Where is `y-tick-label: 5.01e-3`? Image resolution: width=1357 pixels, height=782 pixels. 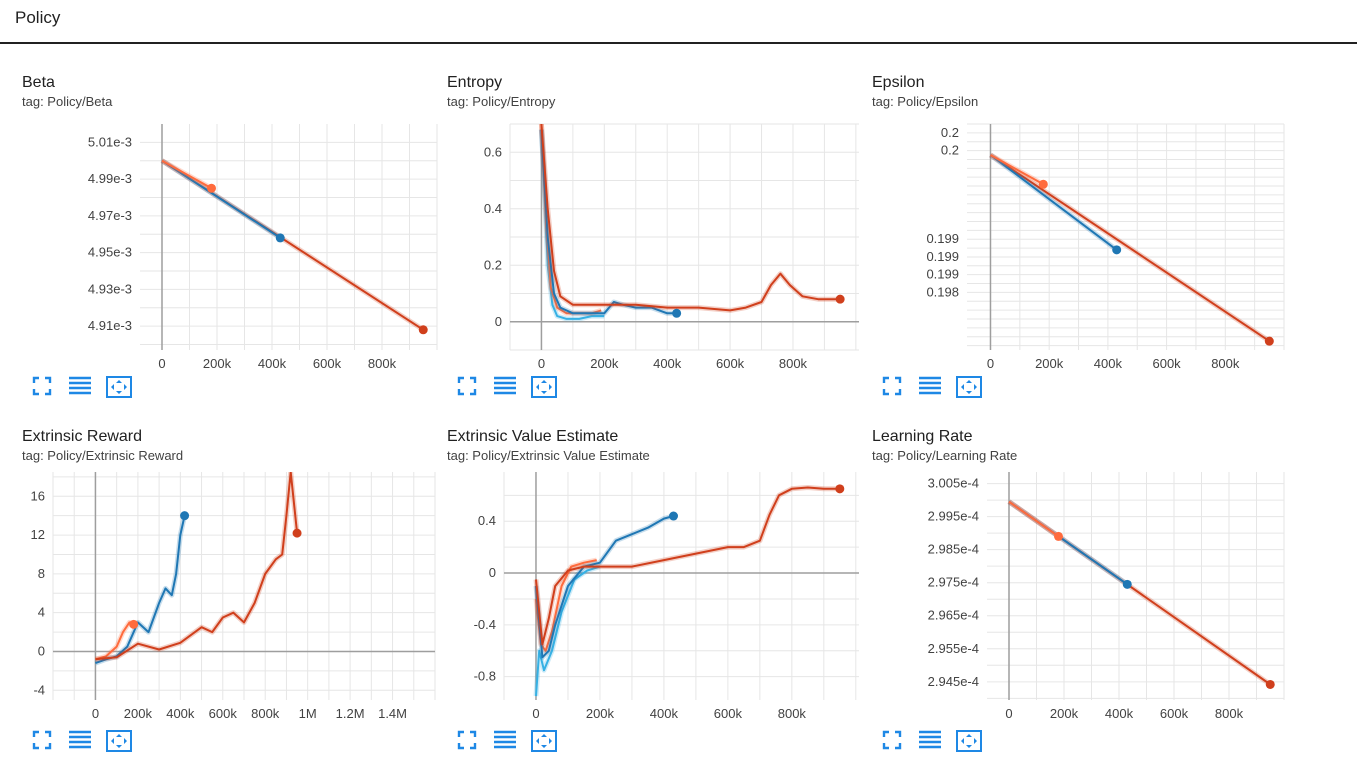
y-tick-label: 5.01e-3 is located at coordinates (110, 141).